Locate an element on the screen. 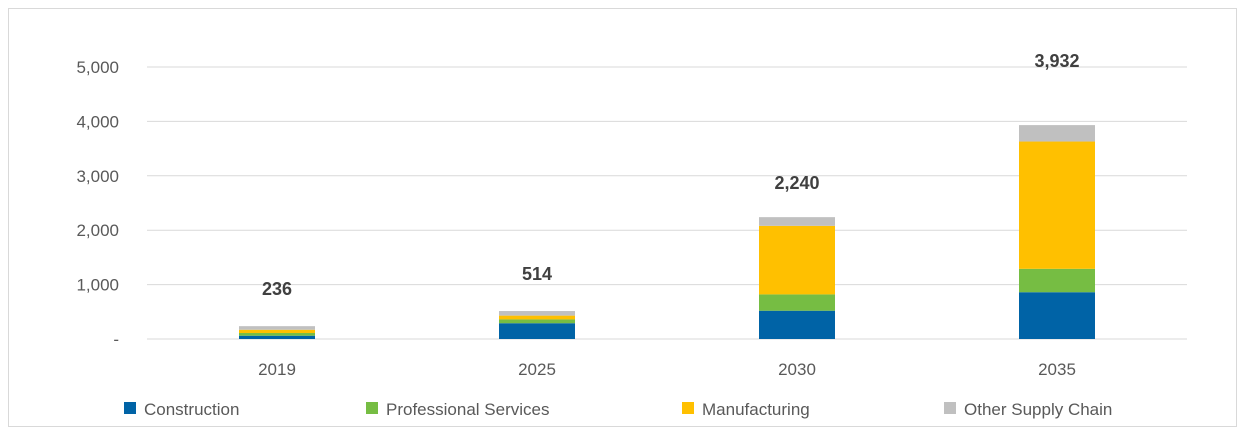 This screenshot has width=1247, height=435. x-tick-label: 2025 is located at coordinates (537, 369).